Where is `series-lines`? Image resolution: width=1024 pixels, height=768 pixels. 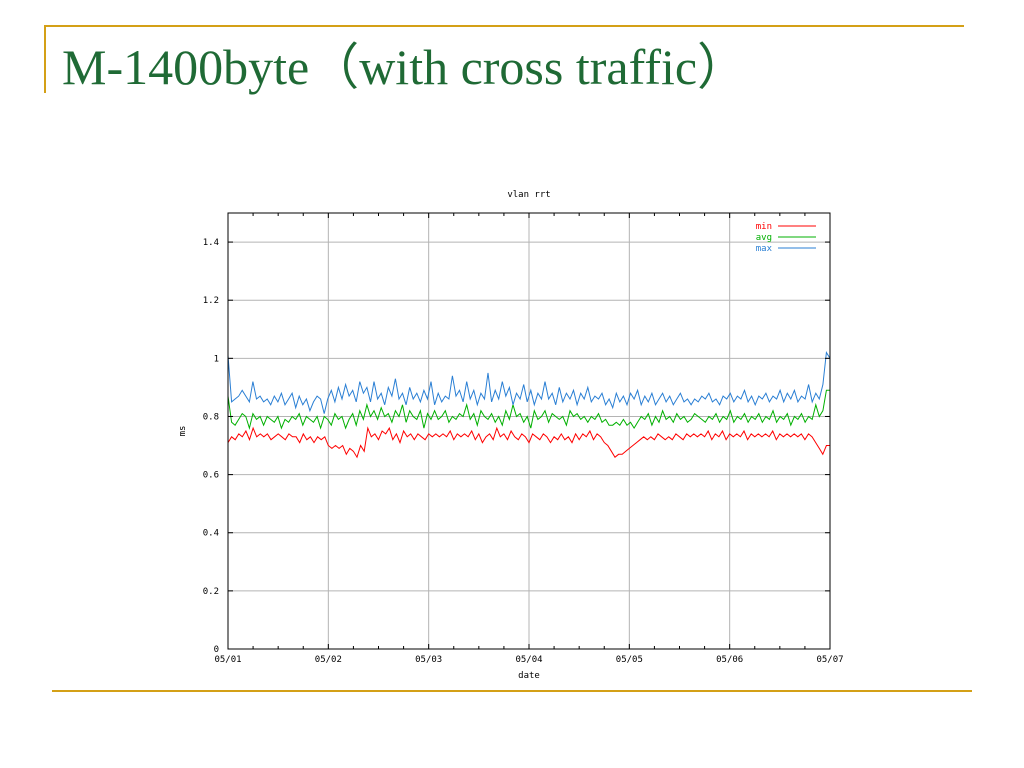 series-lines is located at coordinates (529, 405).